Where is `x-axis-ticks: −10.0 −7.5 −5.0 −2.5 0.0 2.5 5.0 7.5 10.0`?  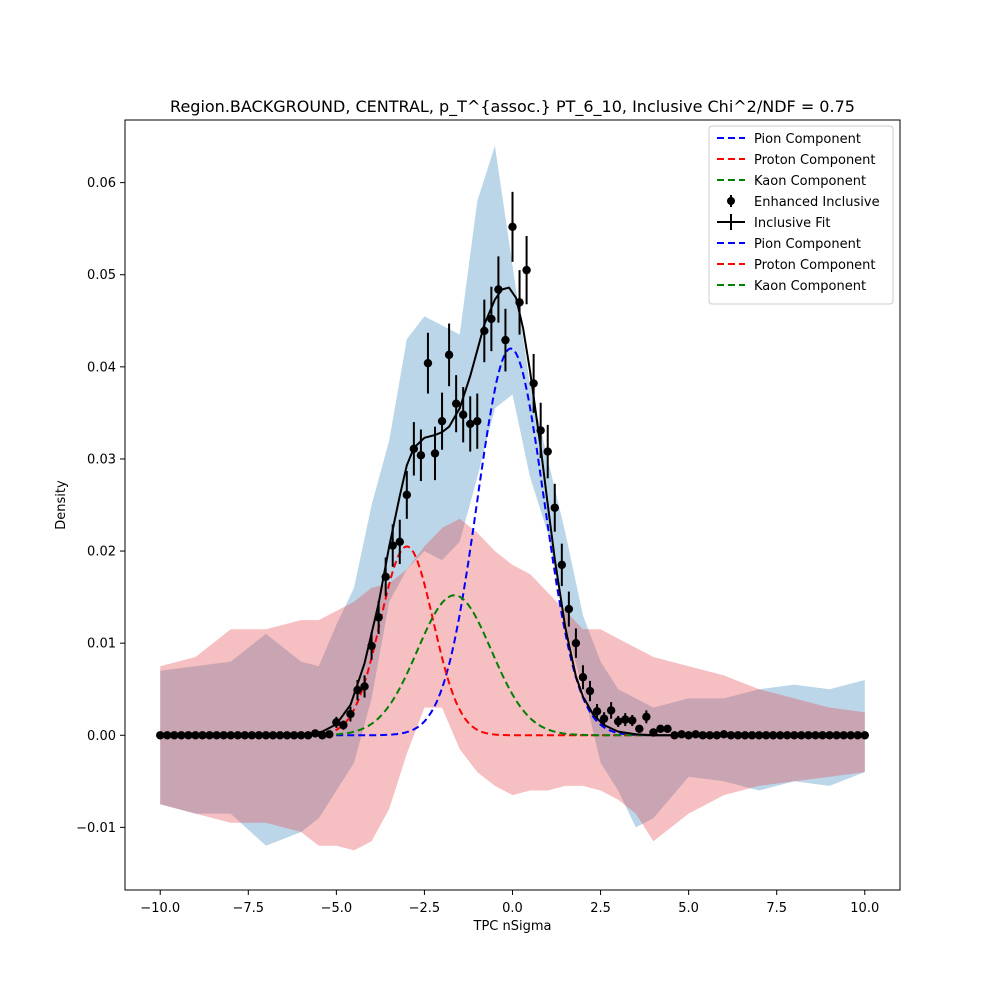
x-axis-ticks: −10.0 −7.5 −5.0 −2.5 0.0 2.5 5.0 7.5 10.0 is located at coordinates (509, 903).